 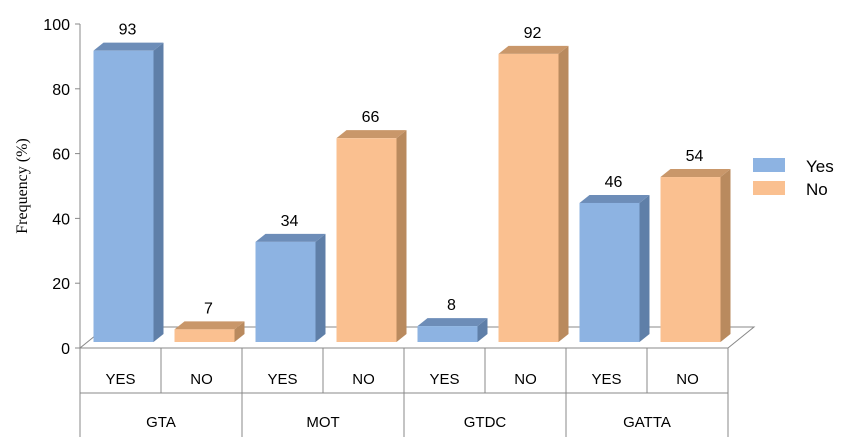 What do you see at coordinates (695, 156) in the screenshot?
I see `data-label: 54` at bounding box center [695, 156].